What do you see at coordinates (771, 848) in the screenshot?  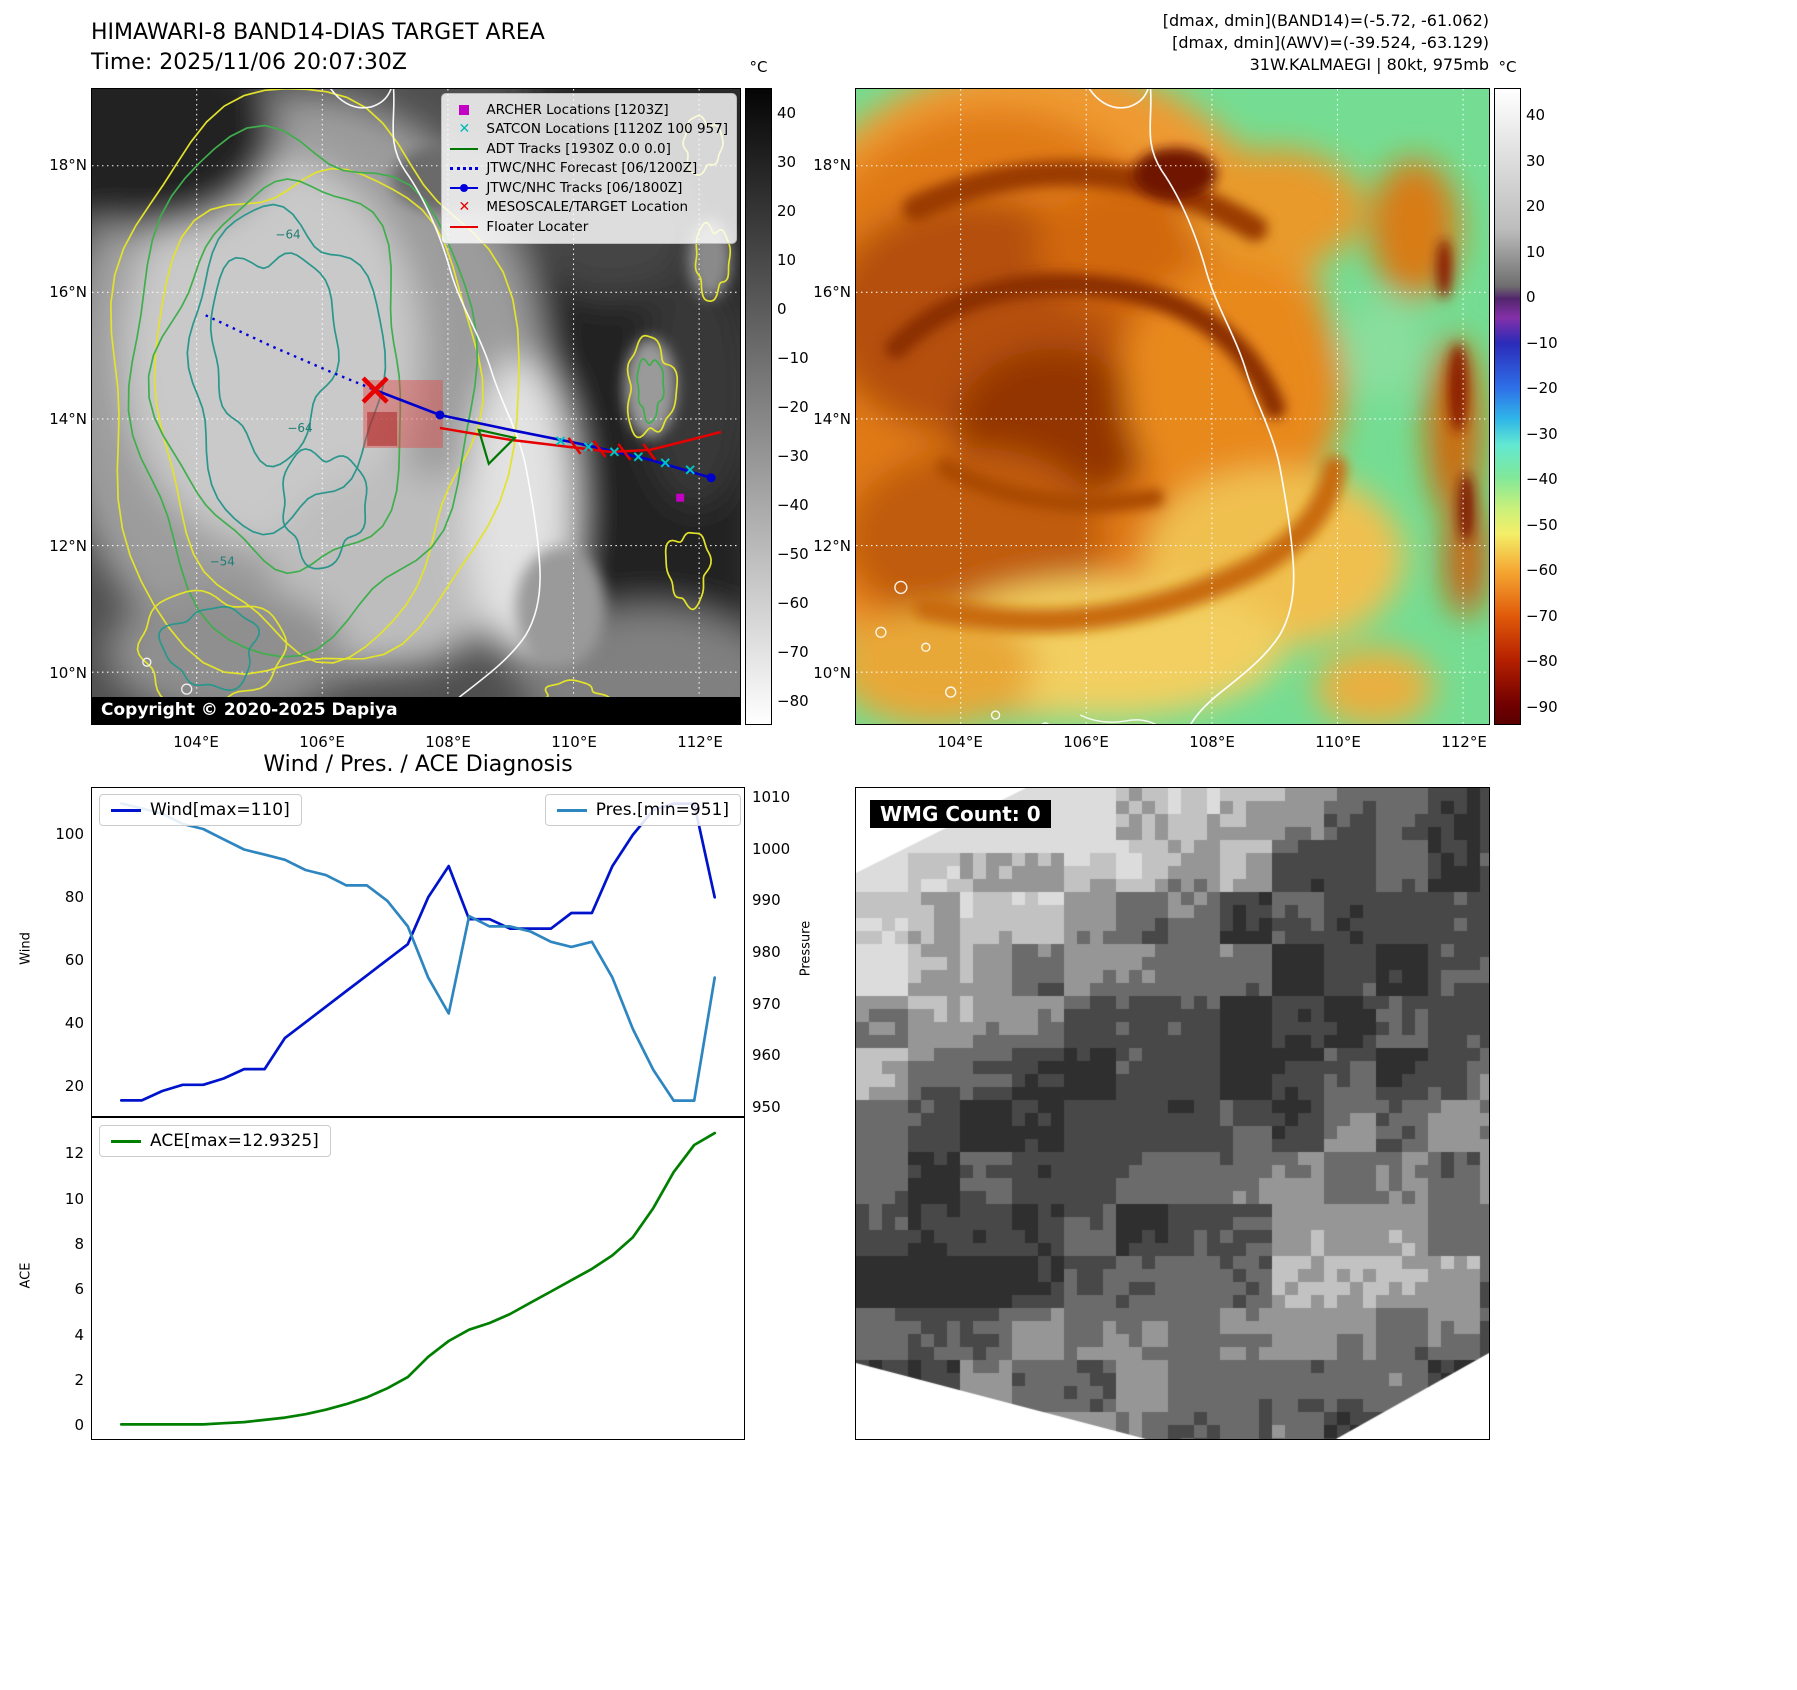 I see `pressure-axis-tick: 1000` at bounding box center [771, 848].